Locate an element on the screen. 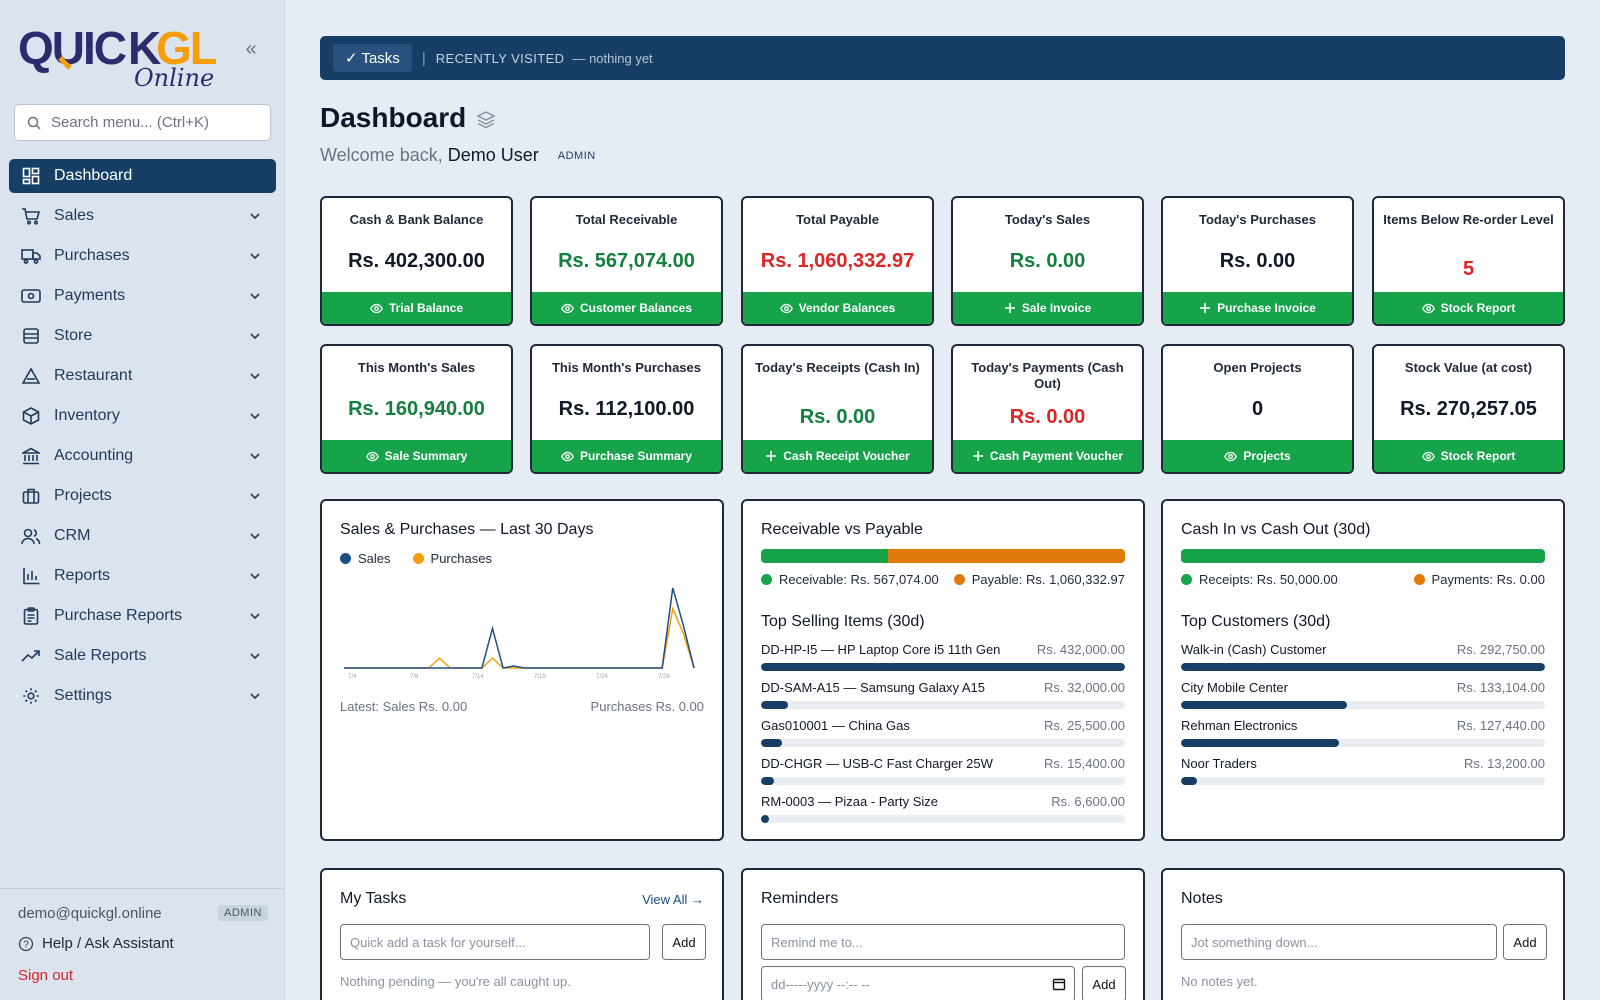 The height and width of the screenshot is (1000, 1600). kpi-action-label: Purchase Invoice is located at coordinates (1266, 308).